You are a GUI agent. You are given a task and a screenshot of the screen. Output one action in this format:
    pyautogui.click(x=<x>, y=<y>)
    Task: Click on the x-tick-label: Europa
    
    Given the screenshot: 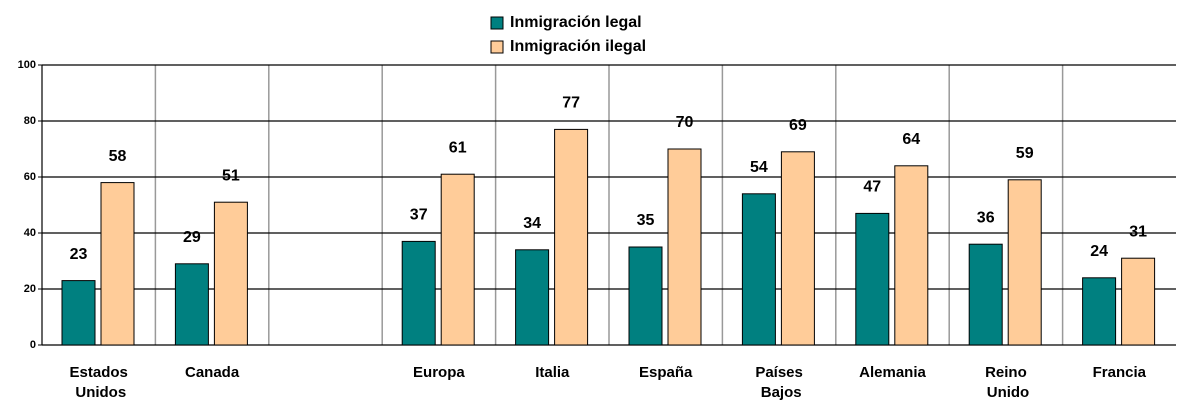 What is the action you would take?
    pyautogui.click(x=439, y=372)
    